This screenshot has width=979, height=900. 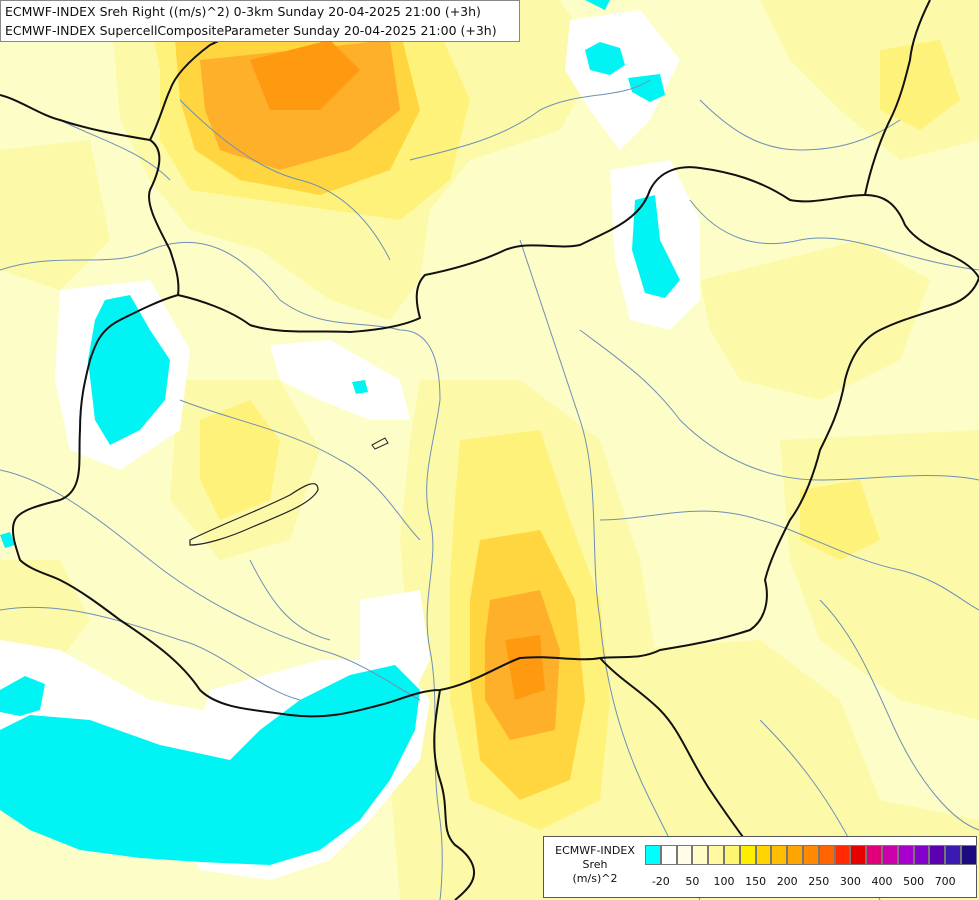 What do you see at coordinates (945, 881) in the screenshot?
I see `legend-tick-label: 700` at bounding box center [945, 881].